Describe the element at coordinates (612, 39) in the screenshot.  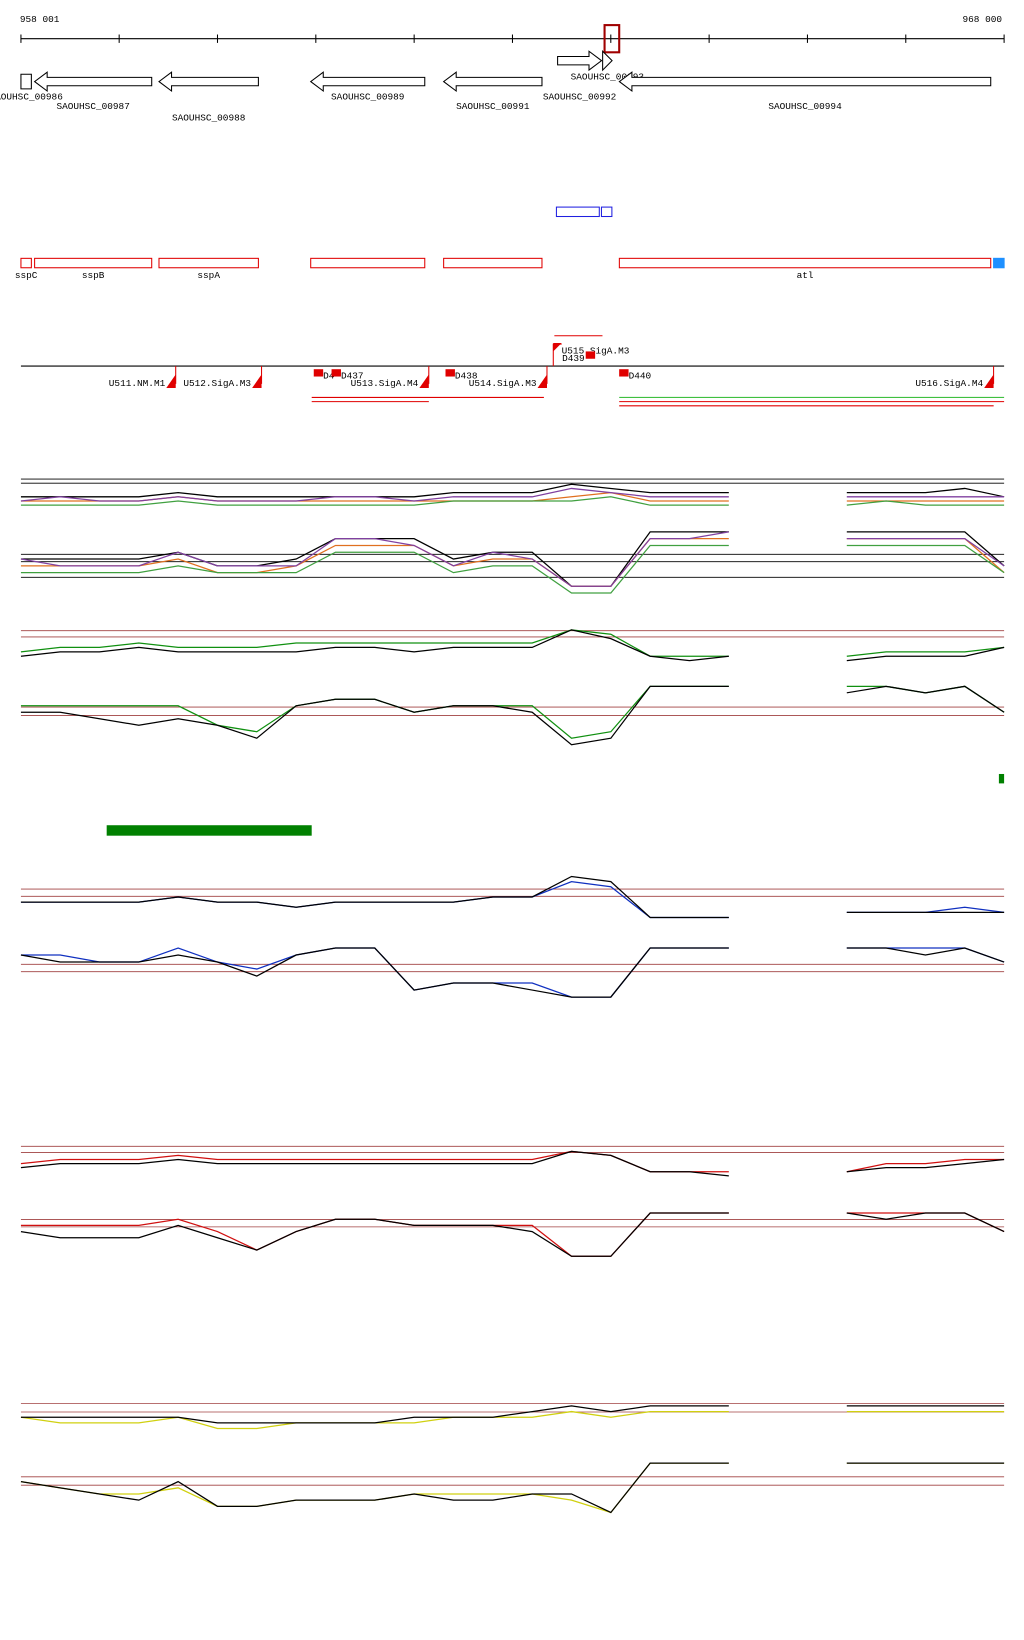
I see `highlight` at that location.